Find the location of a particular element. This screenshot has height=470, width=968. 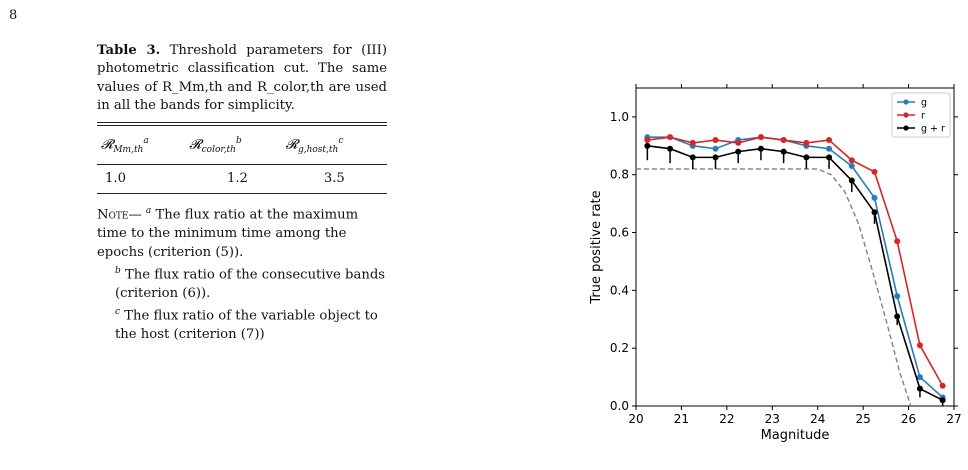

value-host: 3.5 is located at coordinates (334, 179).